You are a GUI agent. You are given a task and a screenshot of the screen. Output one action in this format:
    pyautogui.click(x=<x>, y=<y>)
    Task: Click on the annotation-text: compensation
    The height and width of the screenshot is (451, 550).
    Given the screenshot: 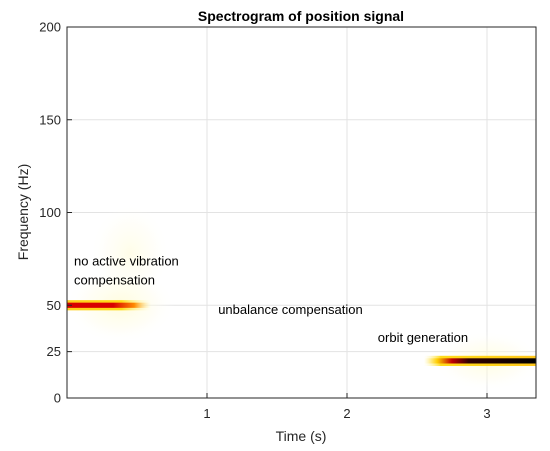 What is the action you would take?
    pyautogui.click(x=114, y=279)
    